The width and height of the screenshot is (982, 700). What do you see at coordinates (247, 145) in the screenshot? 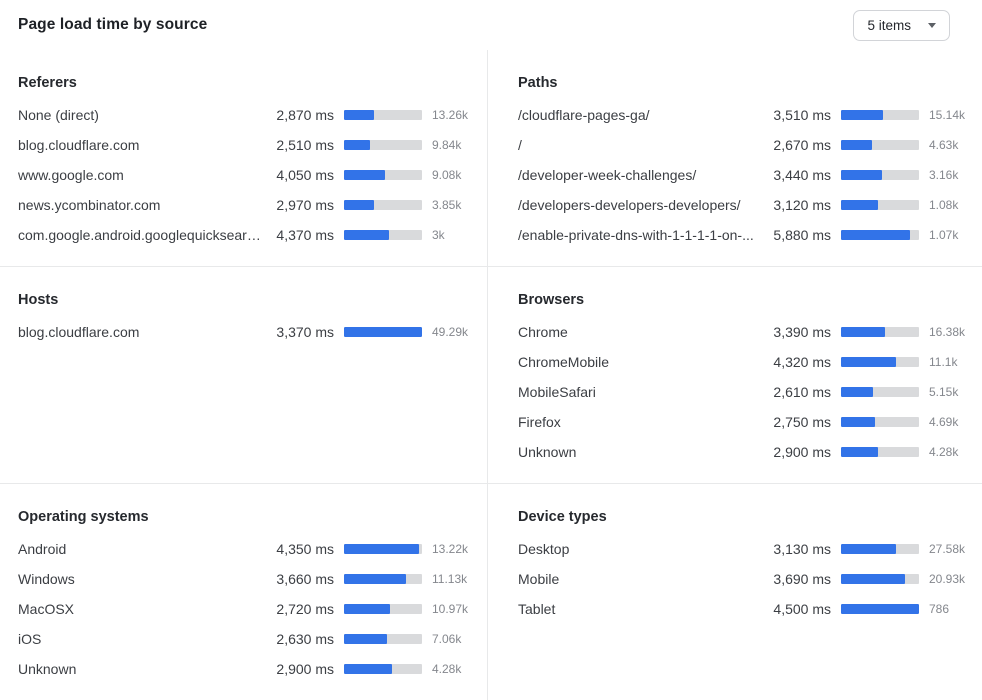
I see `metric-row: blog.cloudflare.com 2,510 ms 9.84k` at bounding box center [247, 145].